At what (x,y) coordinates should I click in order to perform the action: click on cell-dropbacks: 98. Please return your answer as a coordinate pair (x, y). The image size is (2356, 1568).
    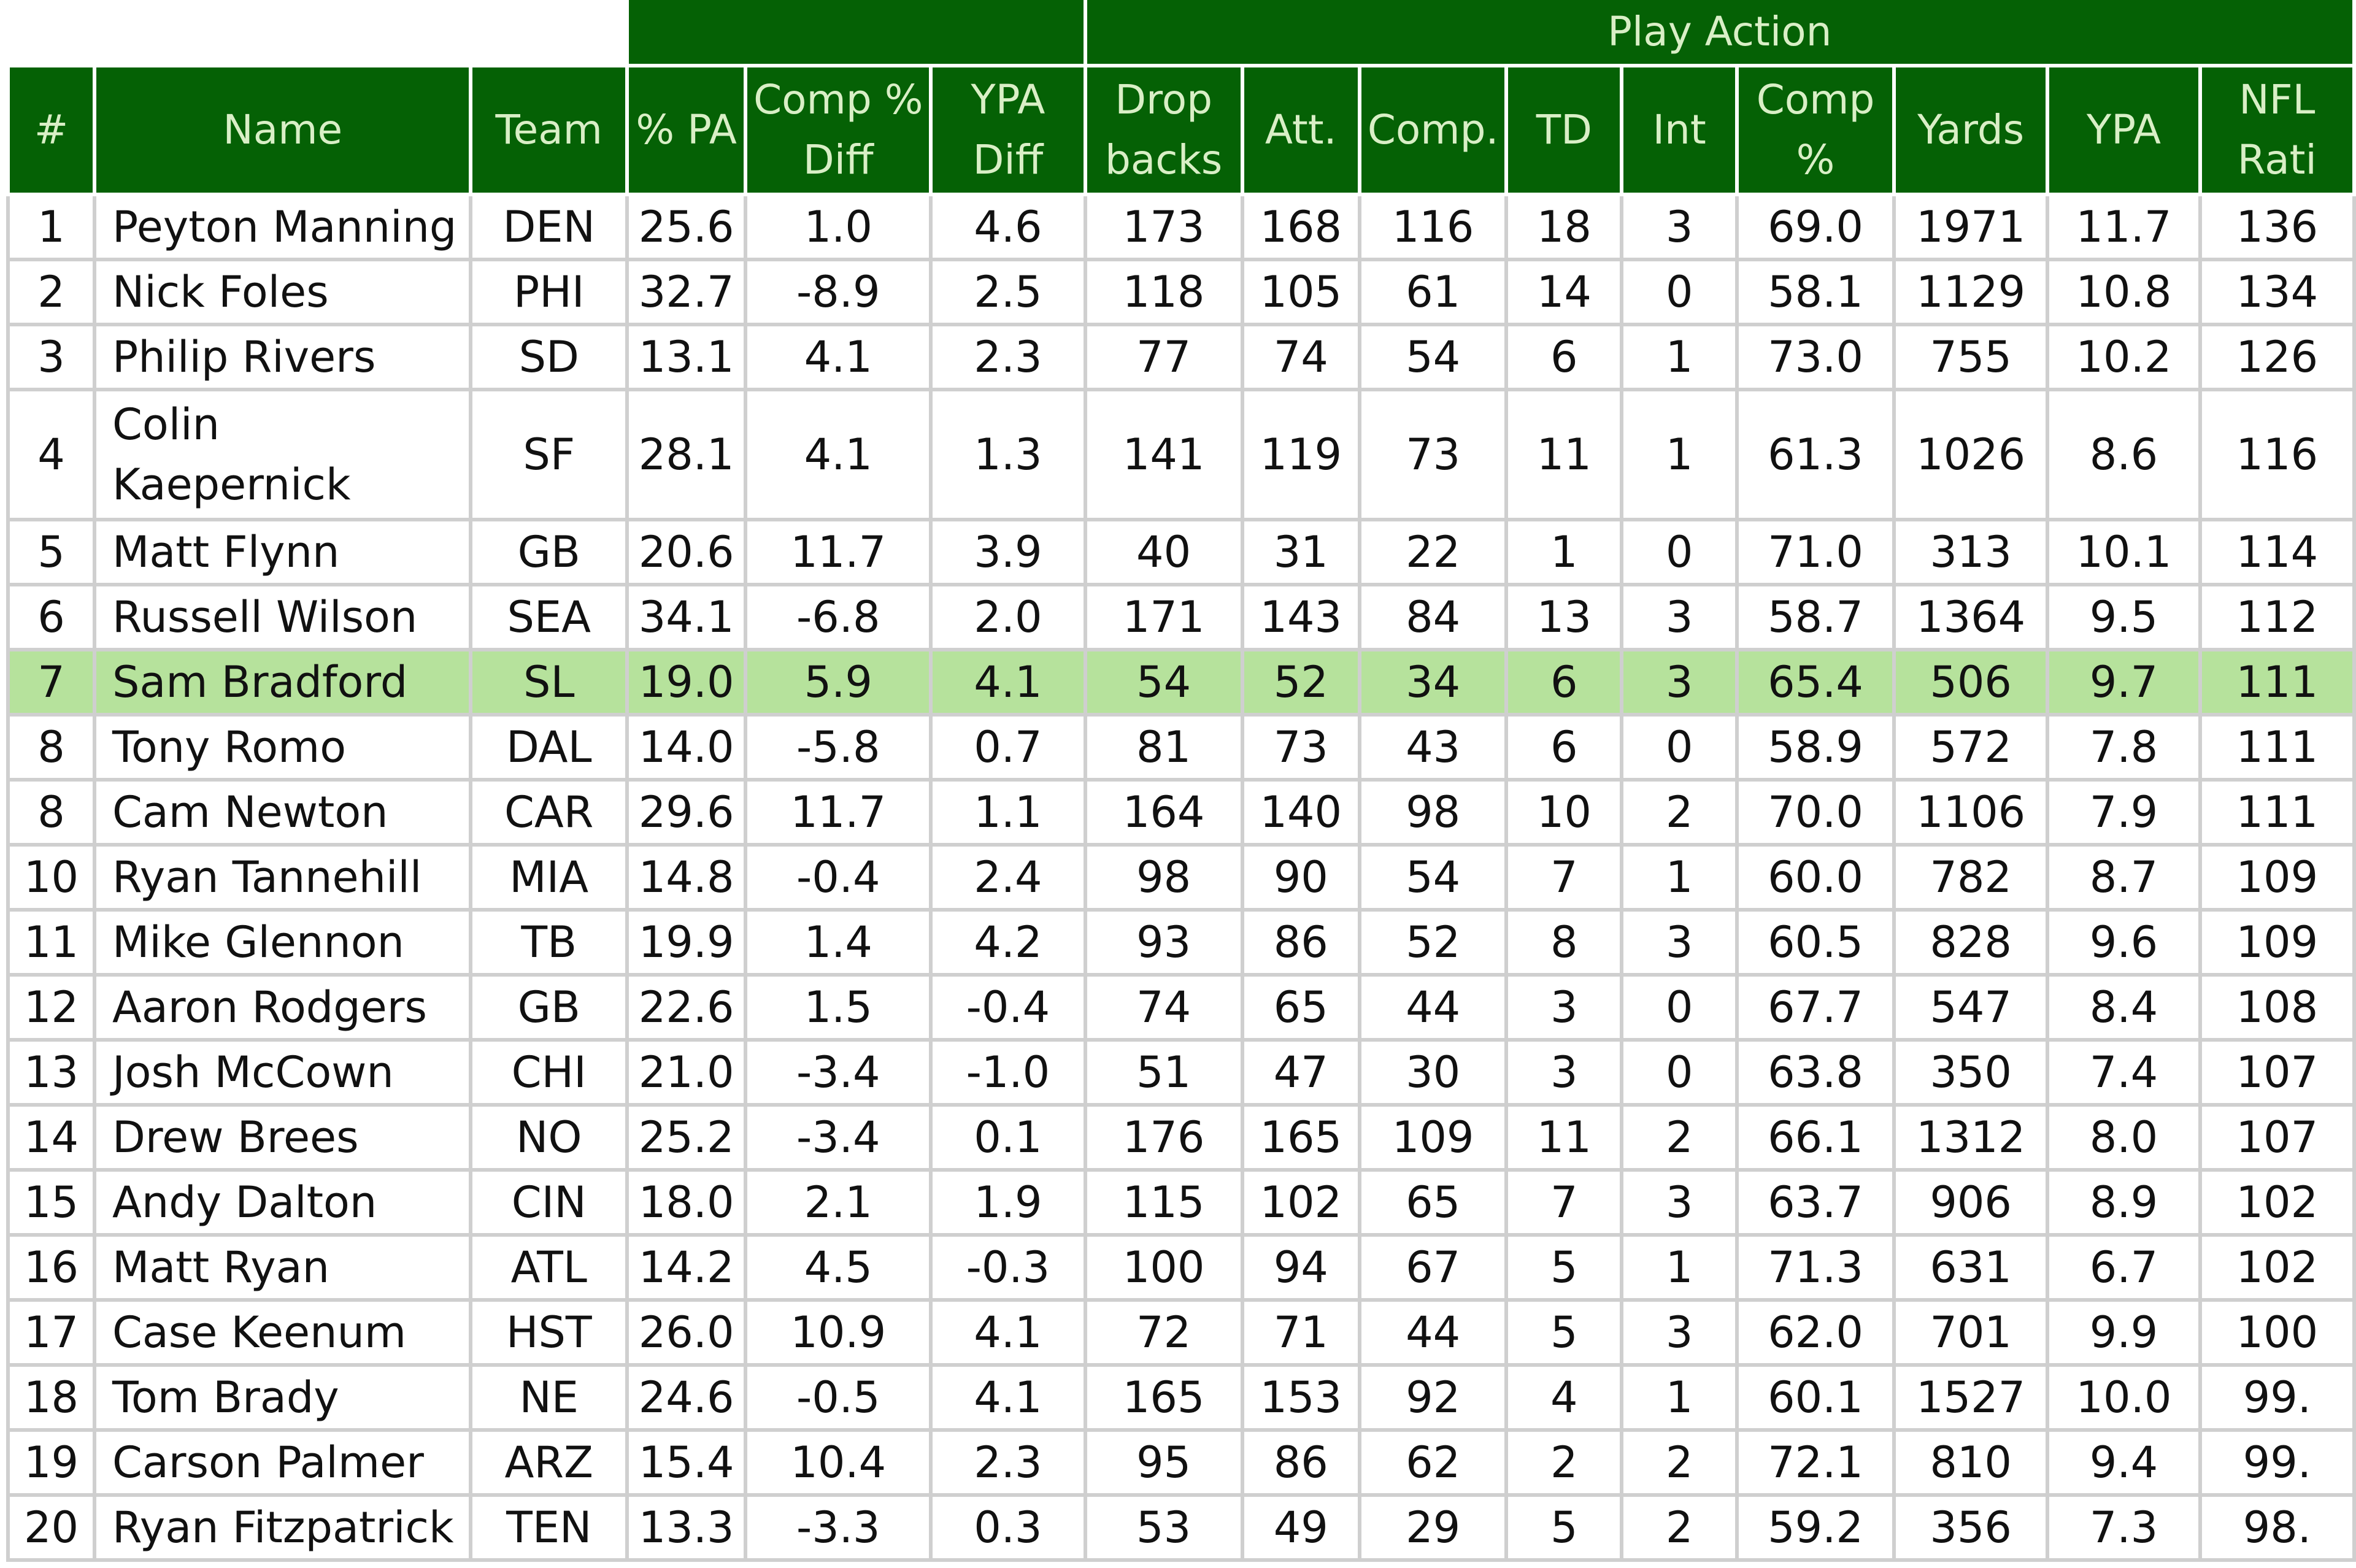
    Looking at the image, I should click on (1165, 879).